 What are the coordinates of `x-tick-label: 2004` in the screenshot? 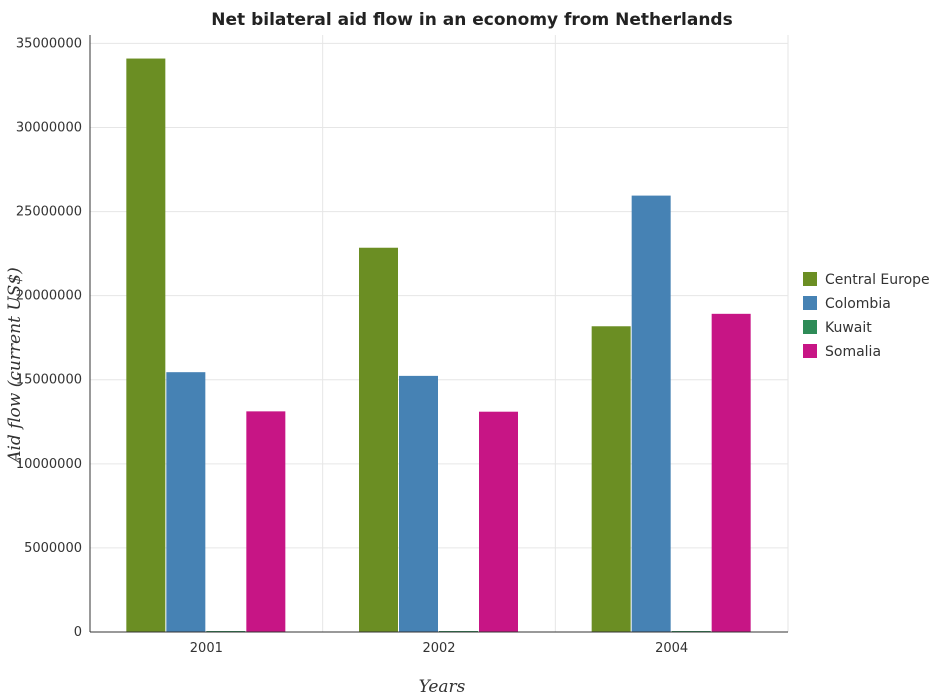 It's located at (671, 648).